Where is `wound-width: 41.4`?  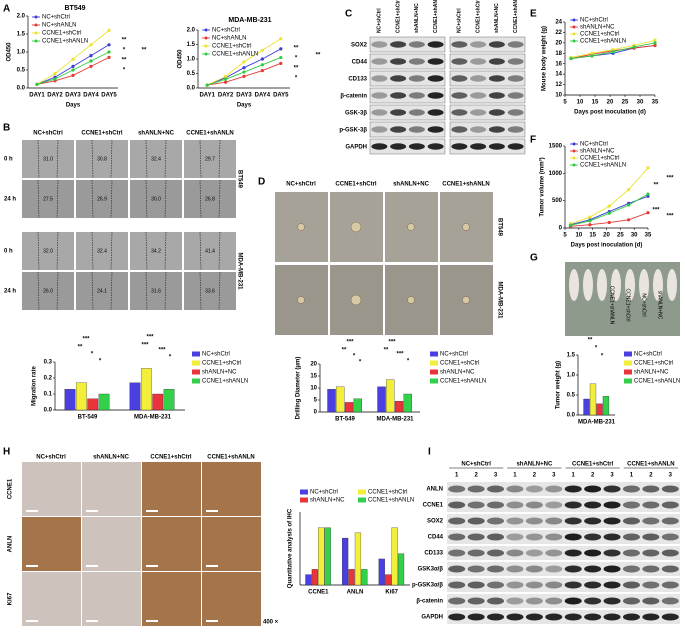 wound-width: 41.4 is located at coordinates (210, 251).